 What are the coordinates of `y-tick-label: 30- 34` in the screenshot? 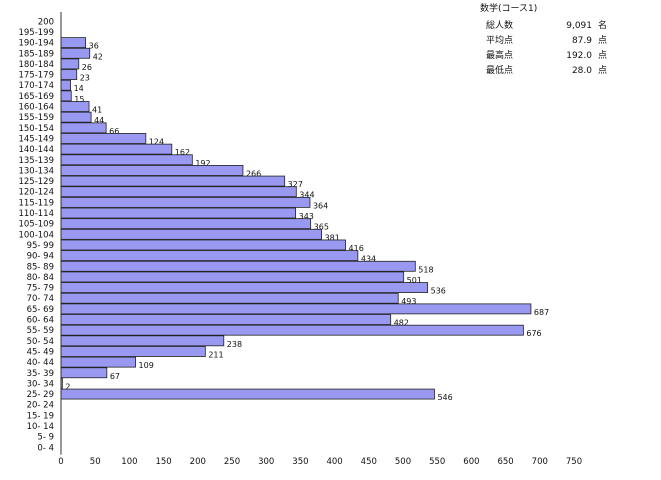 It's located at (40, 384).